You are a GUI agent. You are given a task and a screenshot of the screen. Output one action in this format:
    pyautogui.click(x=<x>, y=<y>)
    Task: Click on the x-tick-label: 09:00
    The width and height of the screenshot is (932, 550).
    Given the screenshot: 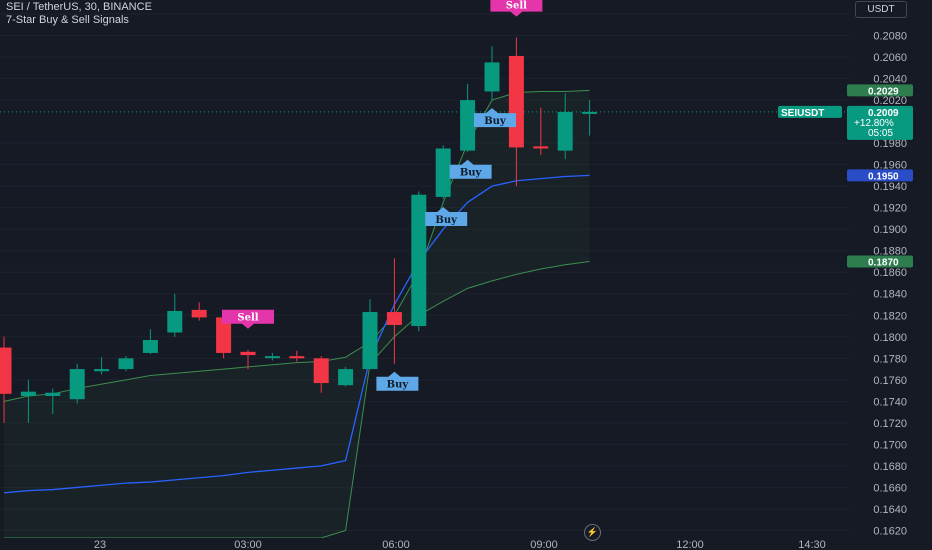 What is the action you would take?
    pyautogui.click(x=544, y=544)
    